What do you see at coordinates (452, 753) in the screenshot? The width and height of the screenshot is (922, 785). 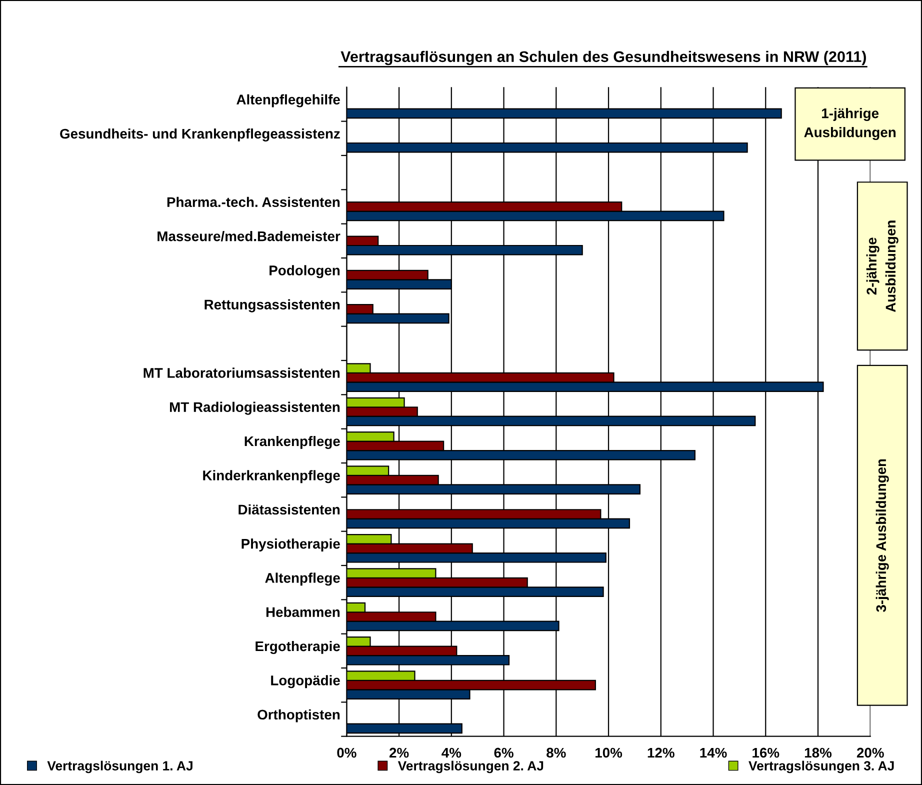 I see `x-tick-label: 4%` at bounding box center [452, 753].